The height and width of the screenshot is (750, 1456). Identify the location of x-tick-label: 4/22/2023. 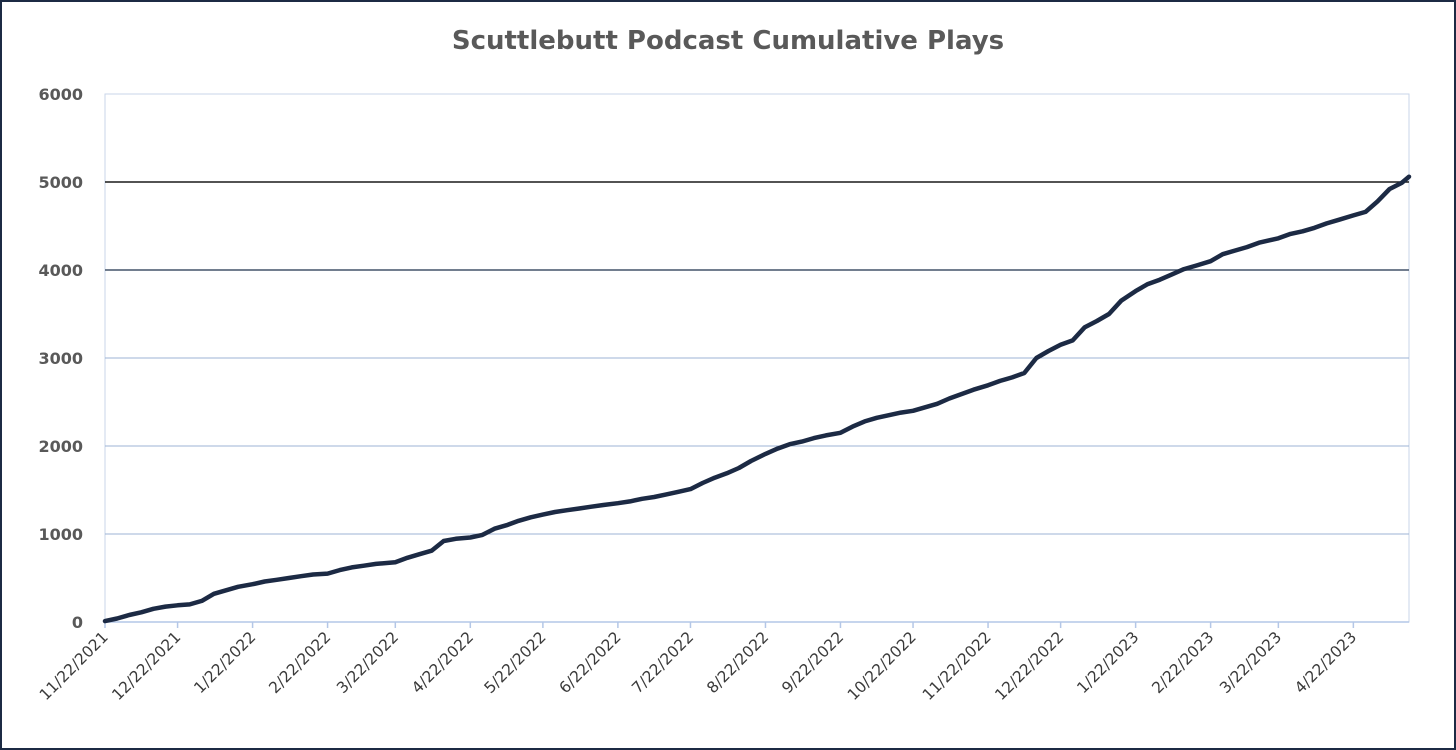
(1325, 662).